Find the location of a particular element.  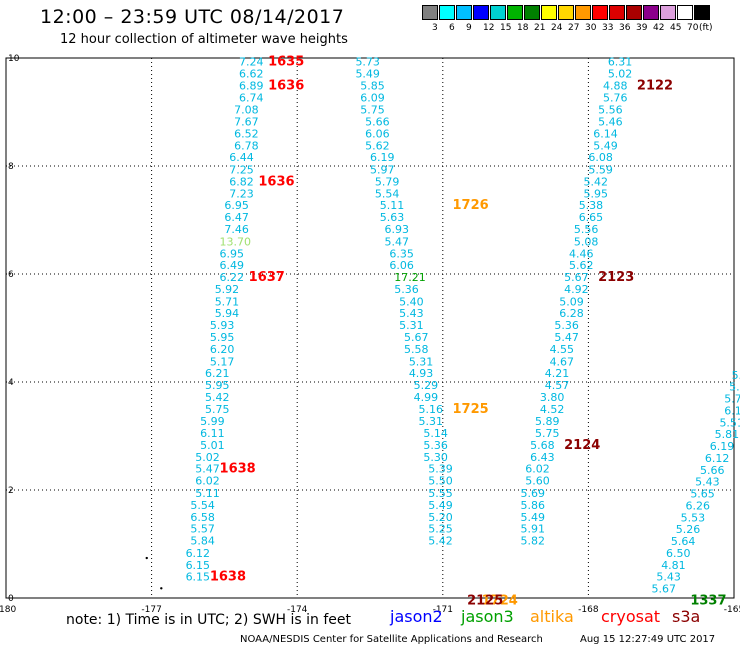

legend-unit: (ft) is located at coordinates (706, 28).